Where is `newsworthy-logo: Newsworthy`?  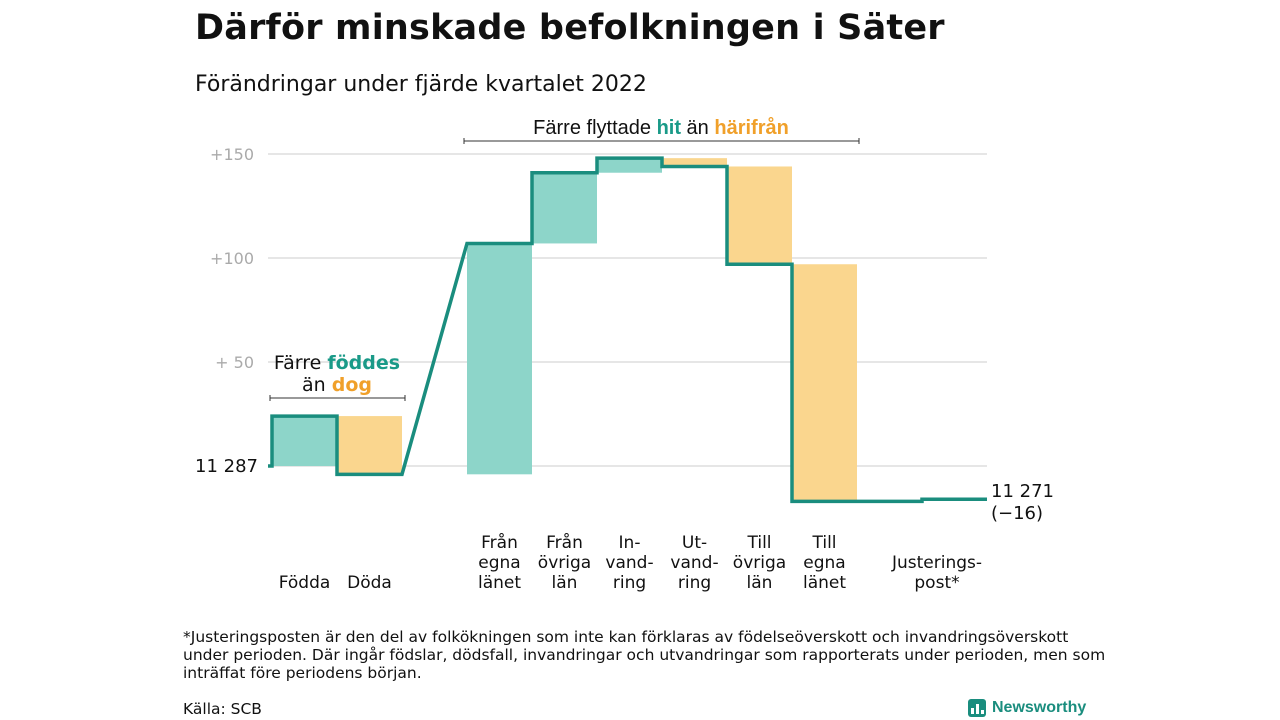
newsworthy-logo: Newsworthy is located at coordinates (1027, 708).